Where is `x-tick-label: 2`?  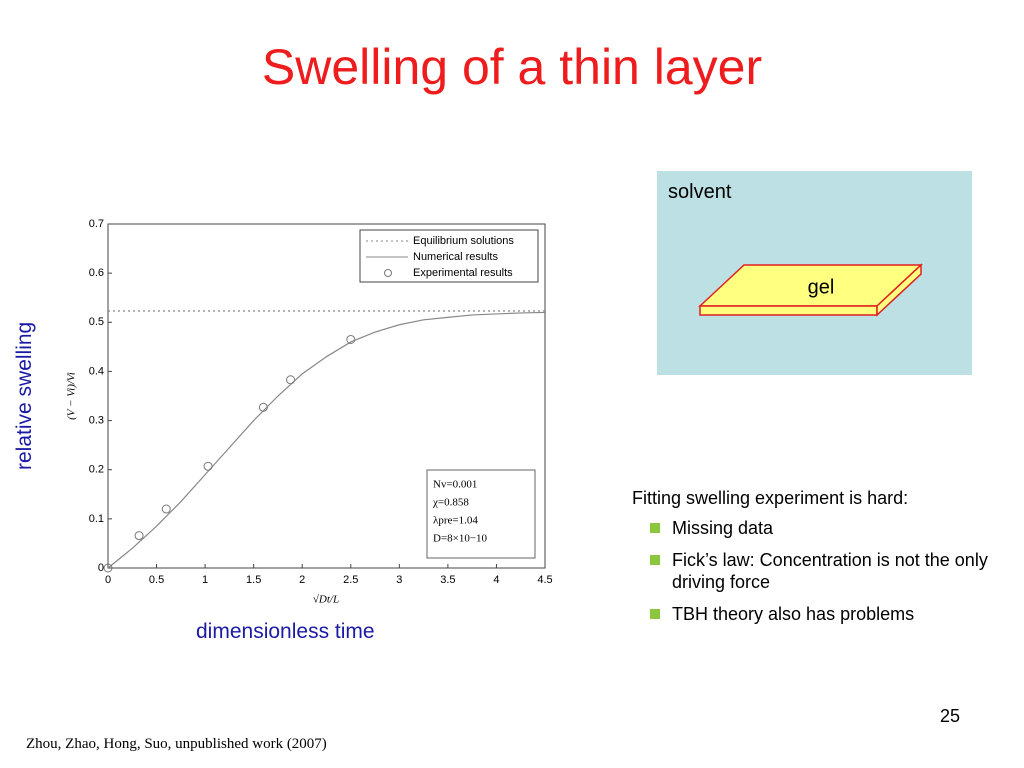 x-tick-label: 2 is located at coordinates (302, 580).